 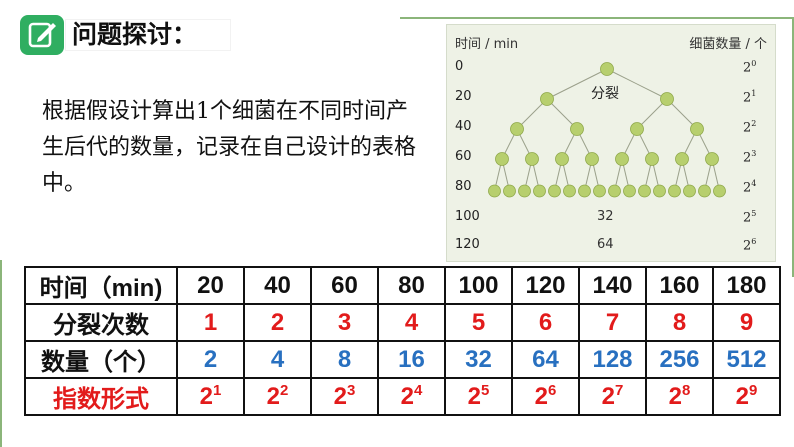 What do you see at coordinates (754, 123) in the screenshot?
I see `power-exp: 2` at bounding box center [754, 123].